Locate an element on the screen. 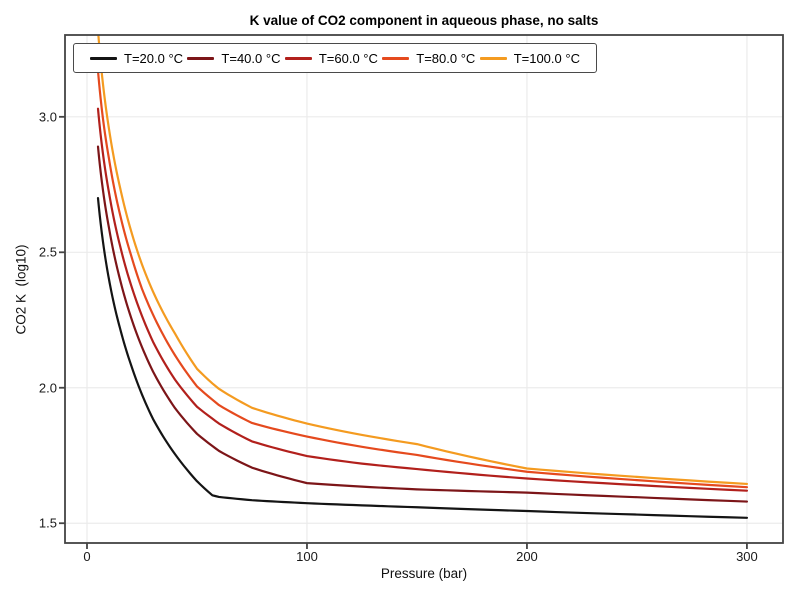  x-tick-label: 0 is located at coordinates (87, 556).